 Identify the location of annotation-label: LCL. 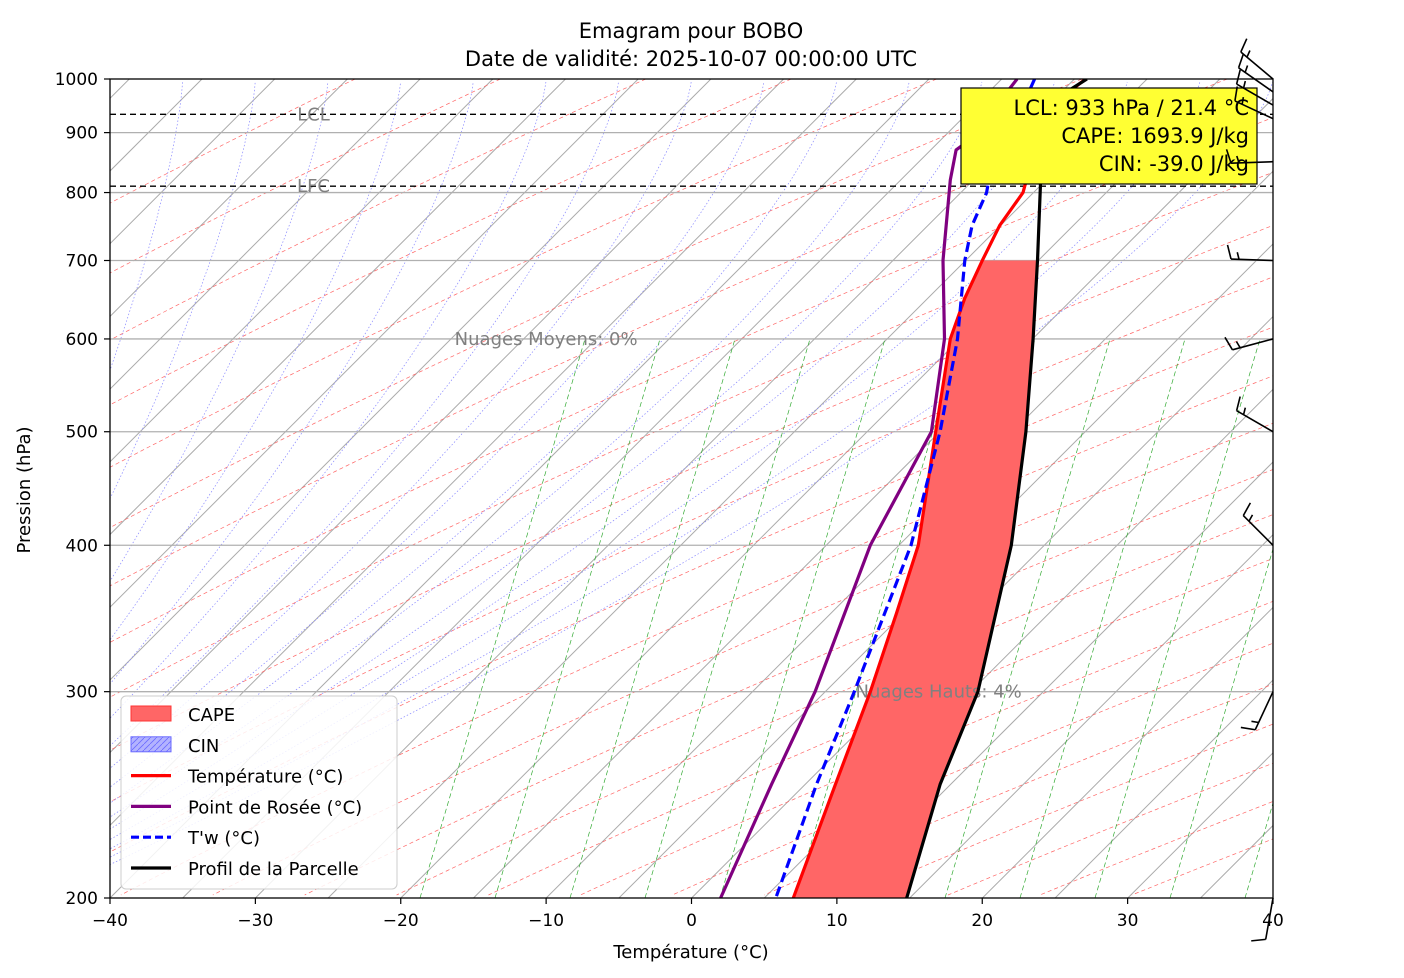
(313, 114).